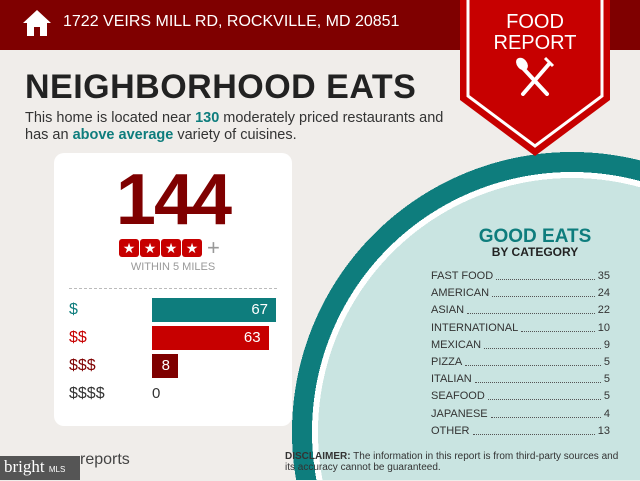 The width and height of the screenshot is (640, 481). I want to click on category-row: AMERICAN 24, so click(520, 293).